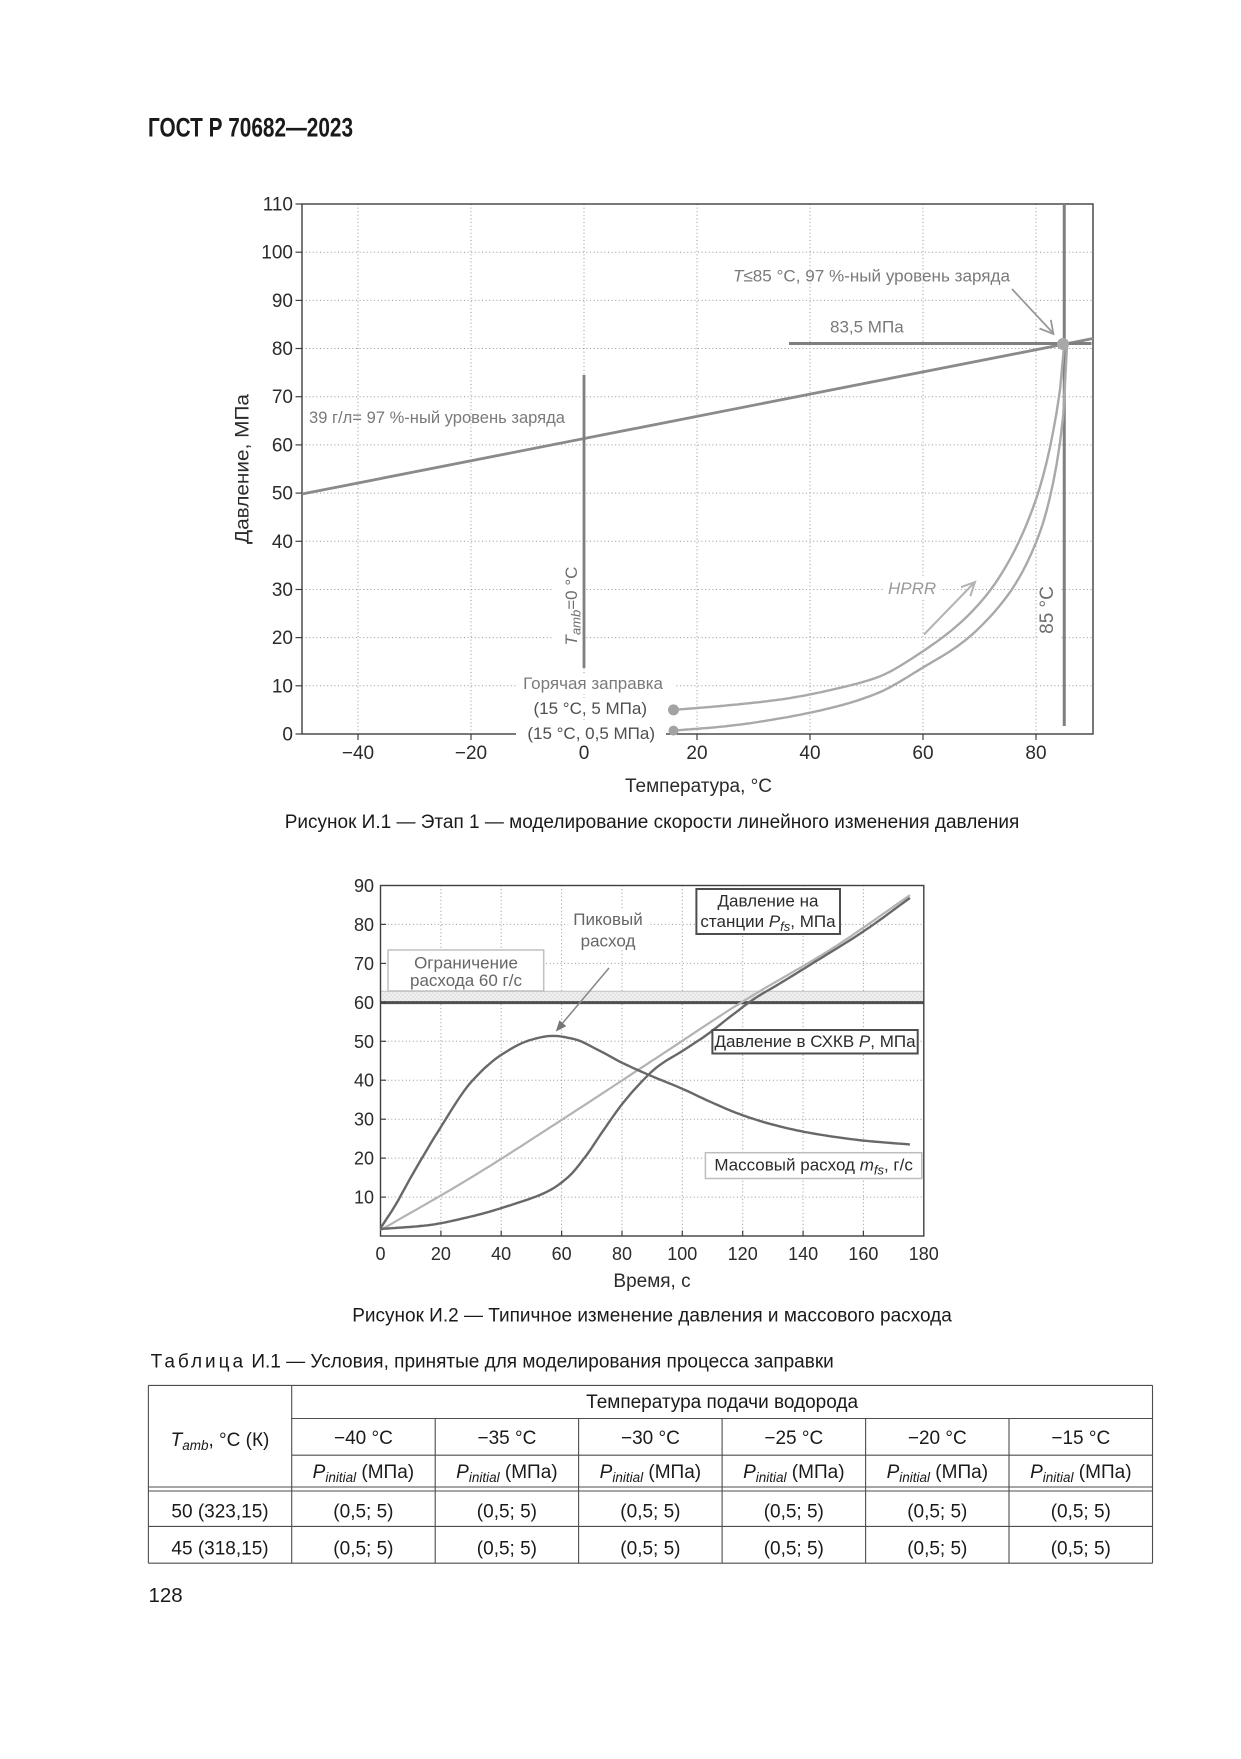 Image resolution: width=1241 pixels, height=1759 pixels. Describe the element at coordinates (650, 1438) in the screenshot. I see `svg-text: −30 °С` at that location.